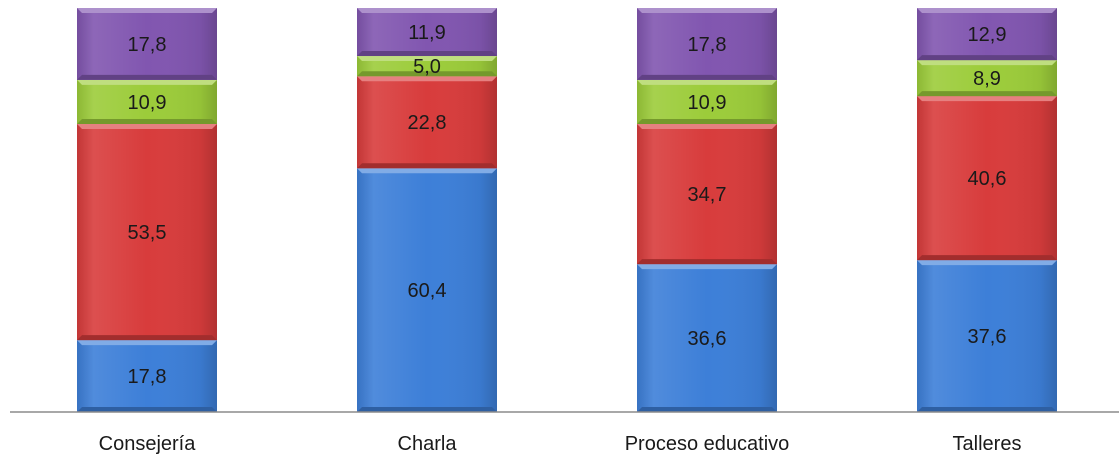 The height and width of the screenshot is (472, 1119). I want to click on data-label: 8,9, so click(987, 79).